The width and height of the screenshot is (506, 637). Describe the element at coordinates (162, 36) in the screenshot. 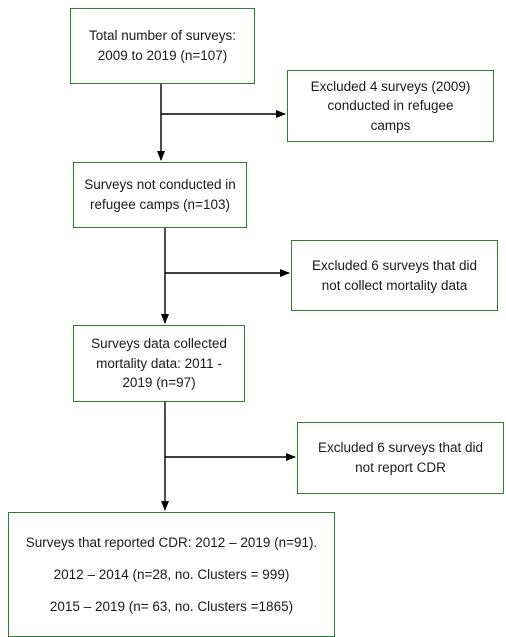

I see `box-text-line: Total number of surveys:` at that location.